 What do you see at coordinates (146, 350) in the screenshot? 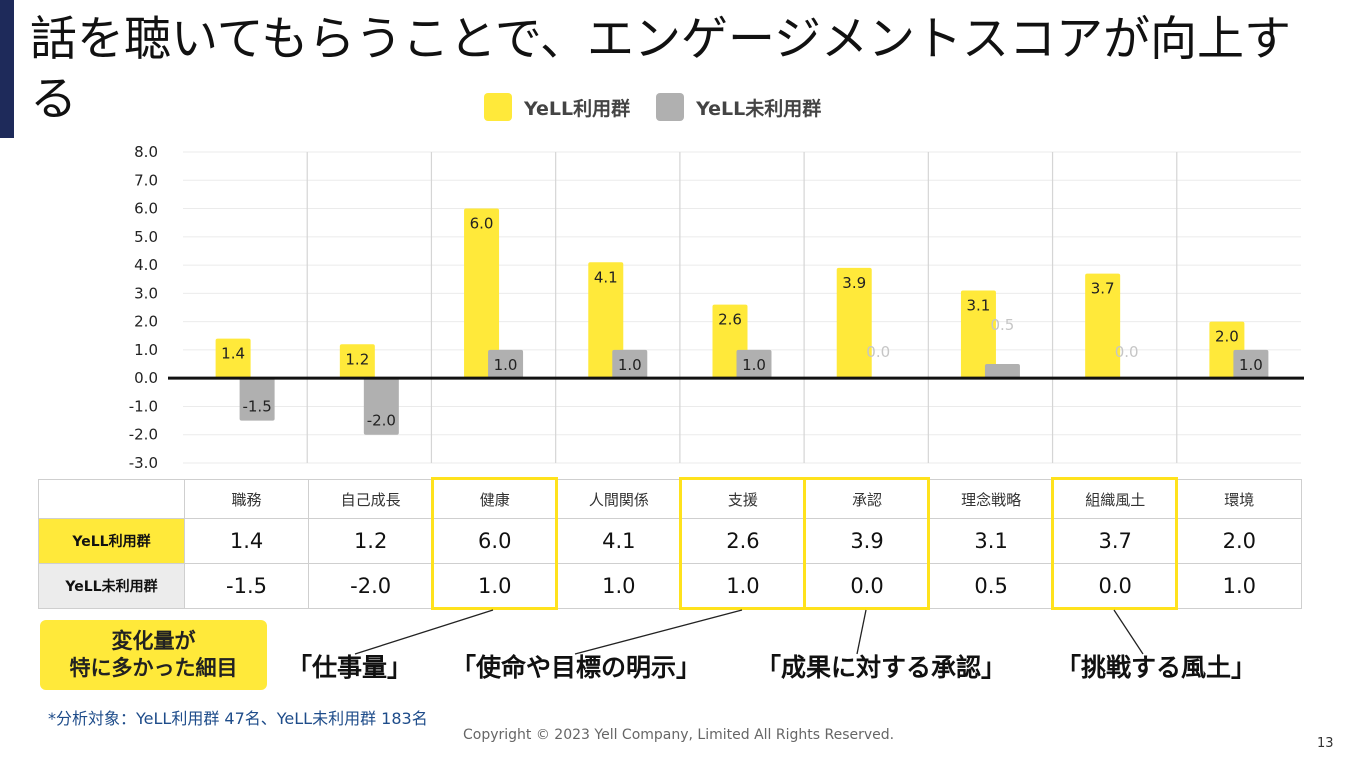
I see `y-tick-label: 1.0` at bounding box center [146, 350].